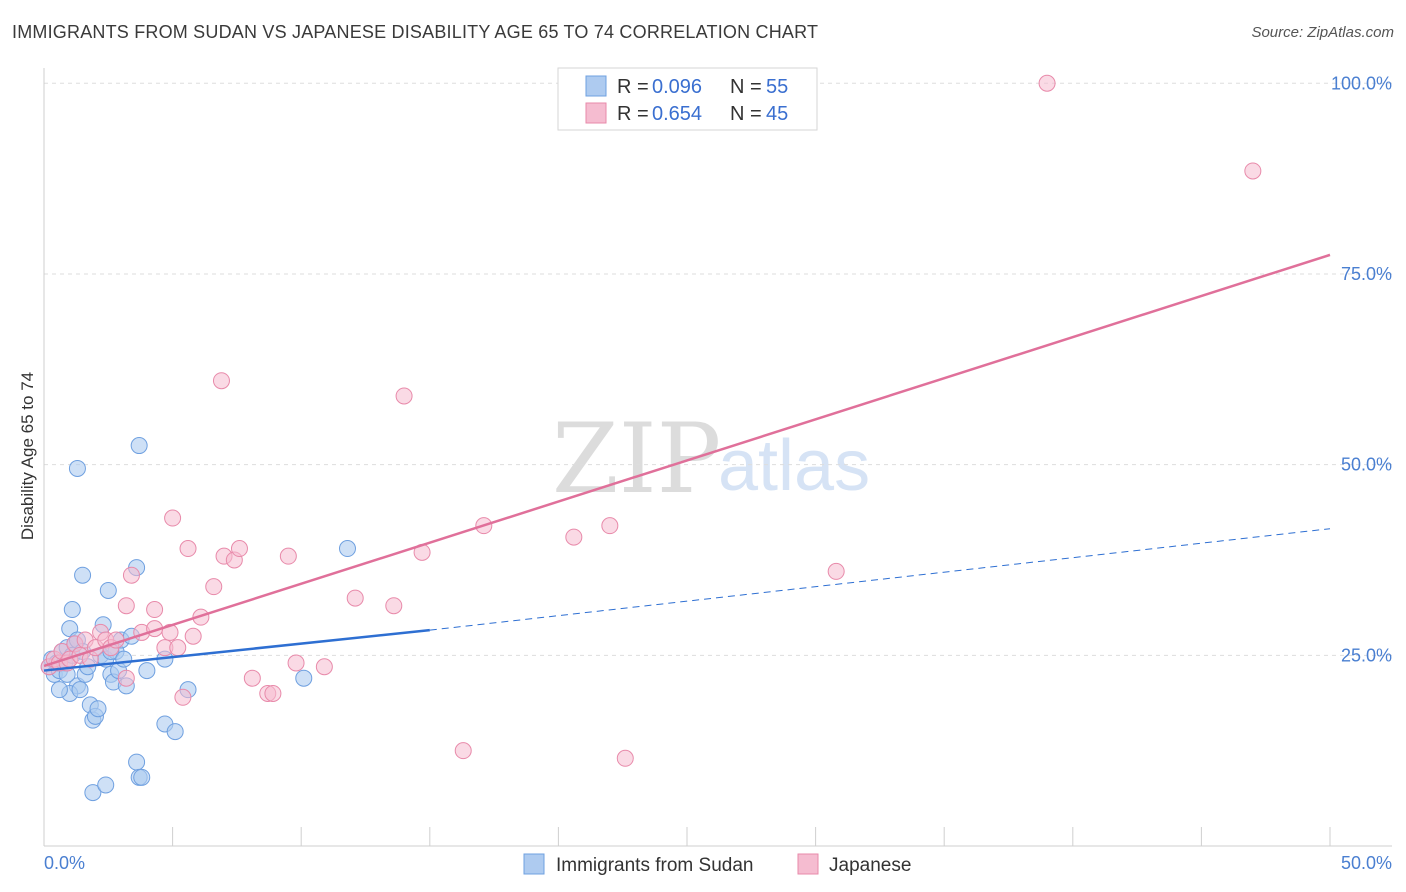 This screenshot has width=1406, height=892. Describe the element at coordinates (636, 459) in the screenshot. I see `watermark-zip: ZIP` at that location.